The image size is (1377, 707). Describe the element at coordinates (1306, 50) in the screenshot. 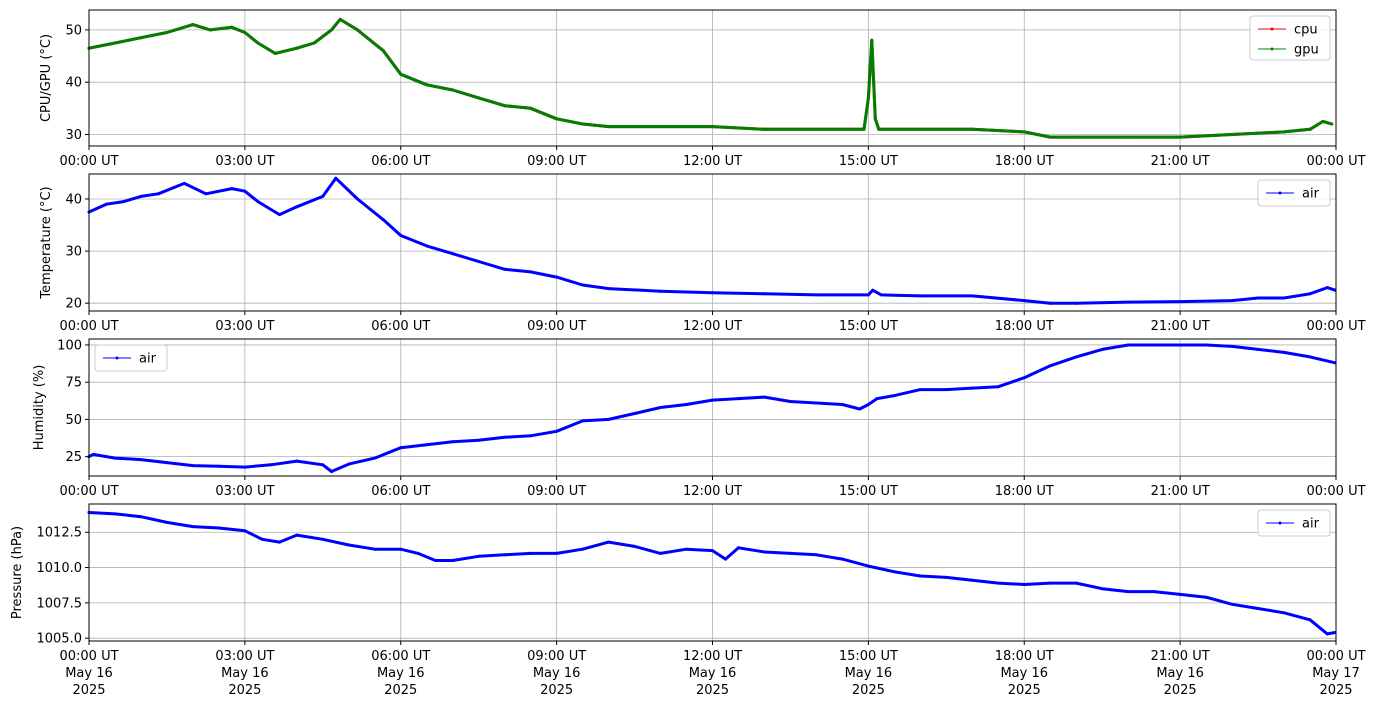

I see `legend-label-gpu: gpu` at that location.